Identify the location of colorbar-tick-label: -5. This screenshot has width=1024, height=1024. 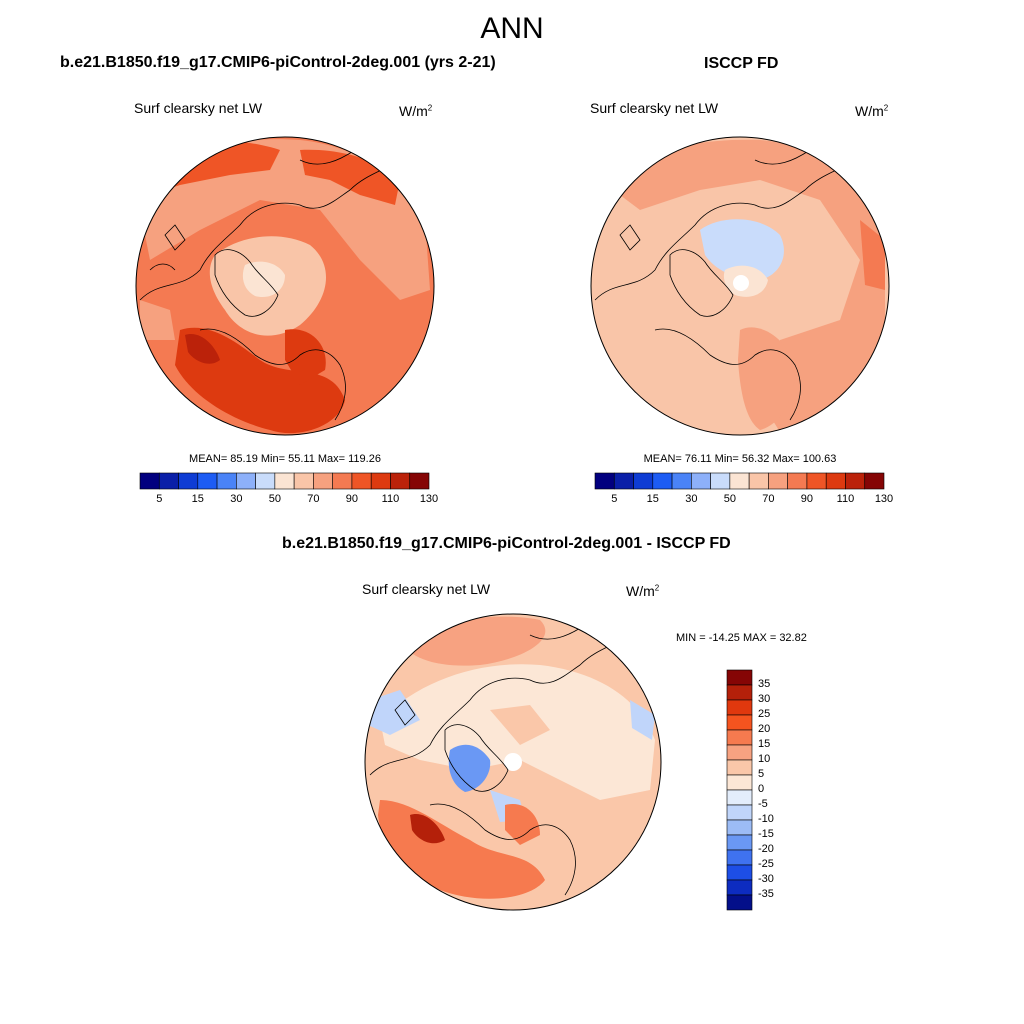
(763, 804).